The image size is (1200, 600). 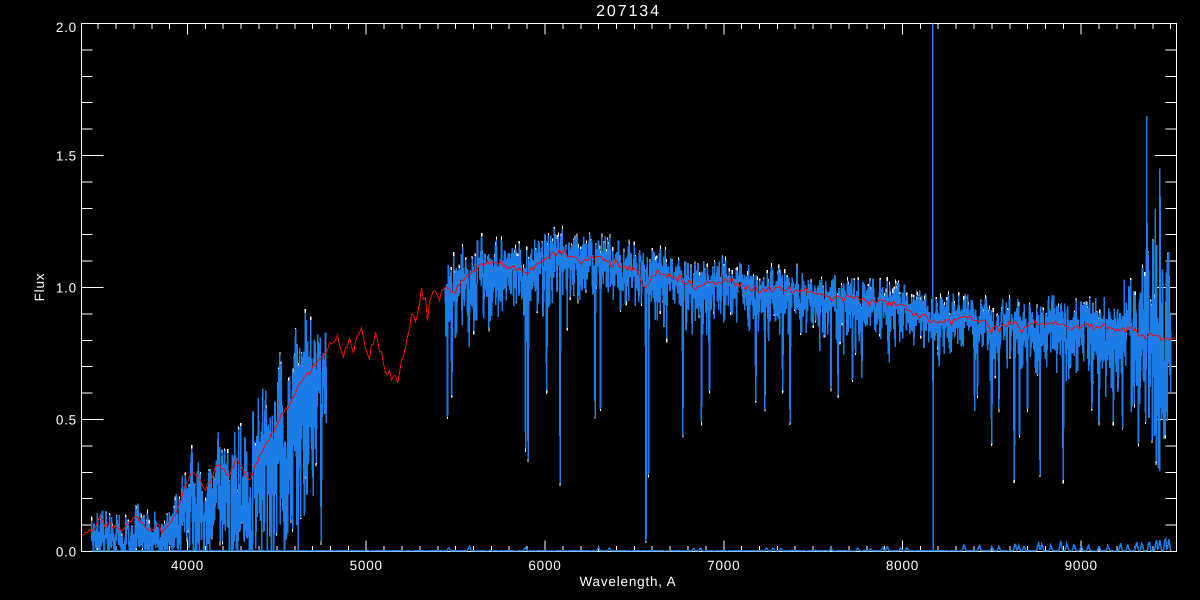 What do you see at coordinates (723, 565) in the screenshot?
I see `svg-text: 7000` at bounding box center [723, 565].